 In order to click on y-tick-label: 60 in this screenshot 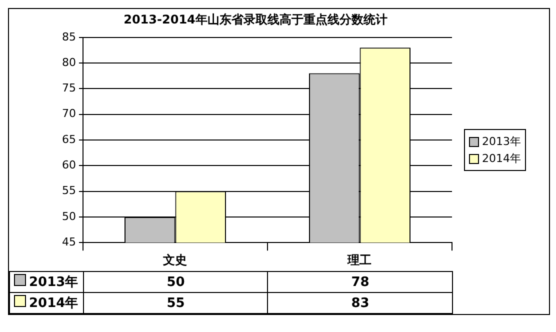, I will do `click(69, 165)`.